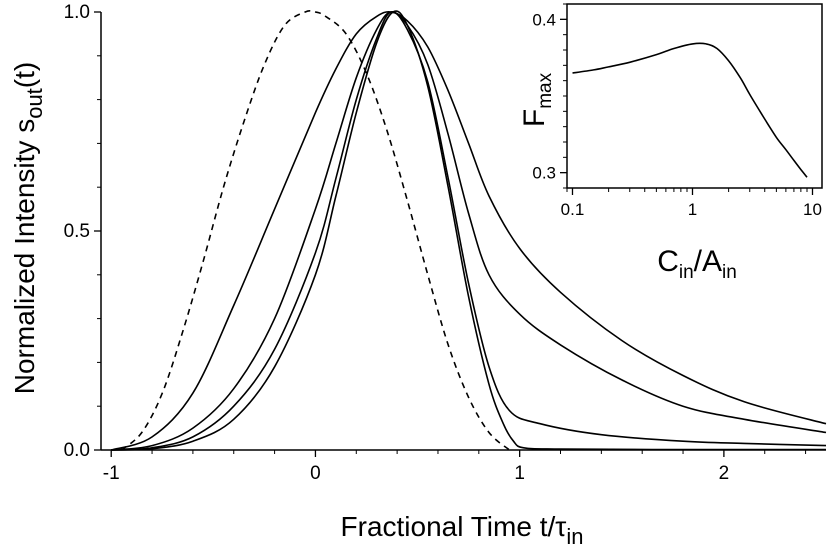 The width and height of the screenshot is (830, 549). I want to click on inset-x-tick-label: 0.1, so click(573, 209).